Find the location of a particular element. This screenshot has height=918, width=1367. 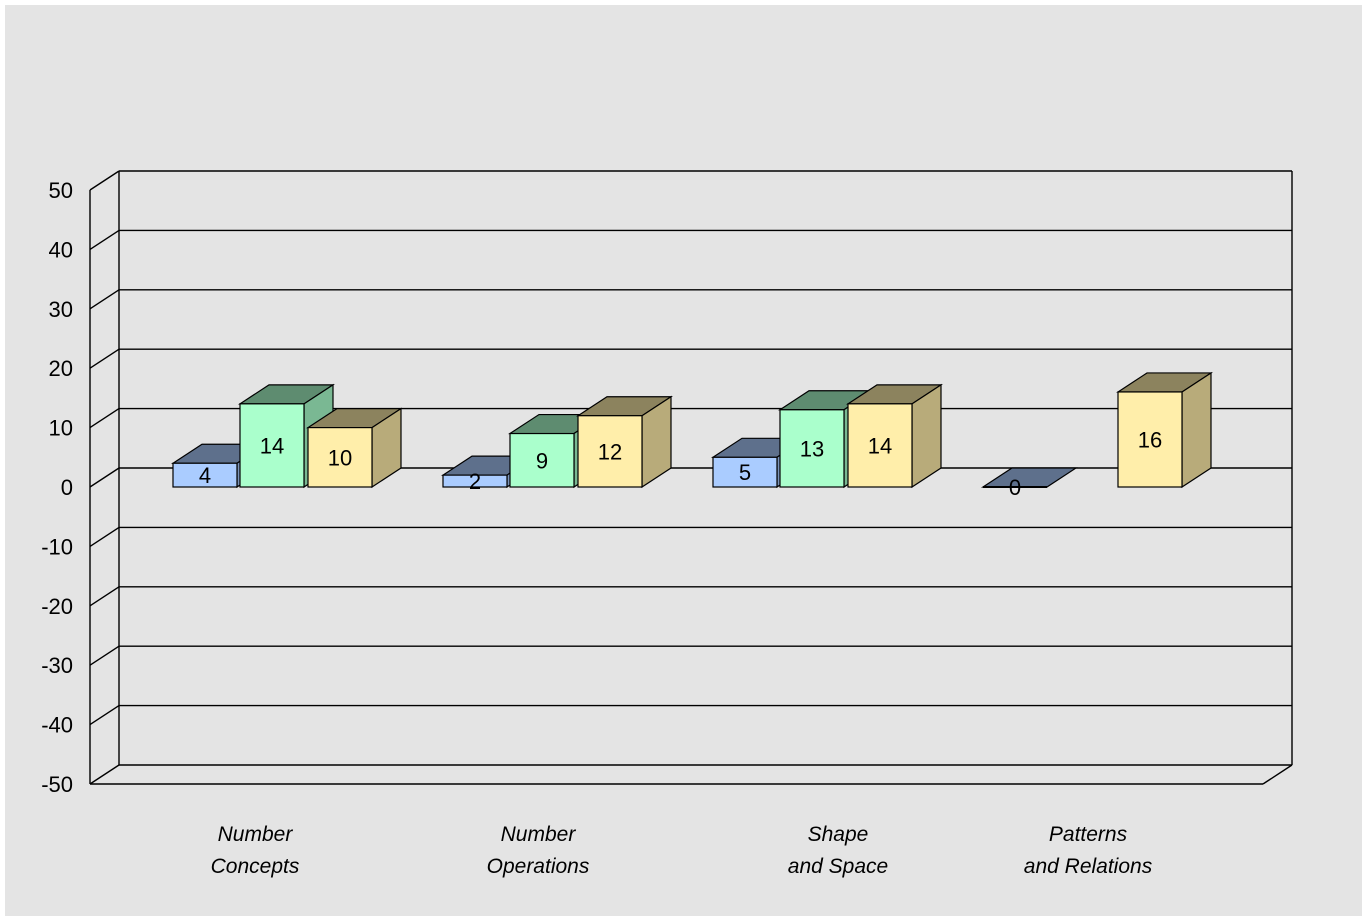

x-category-label: and Relations is located at coordinates (1088, 866).